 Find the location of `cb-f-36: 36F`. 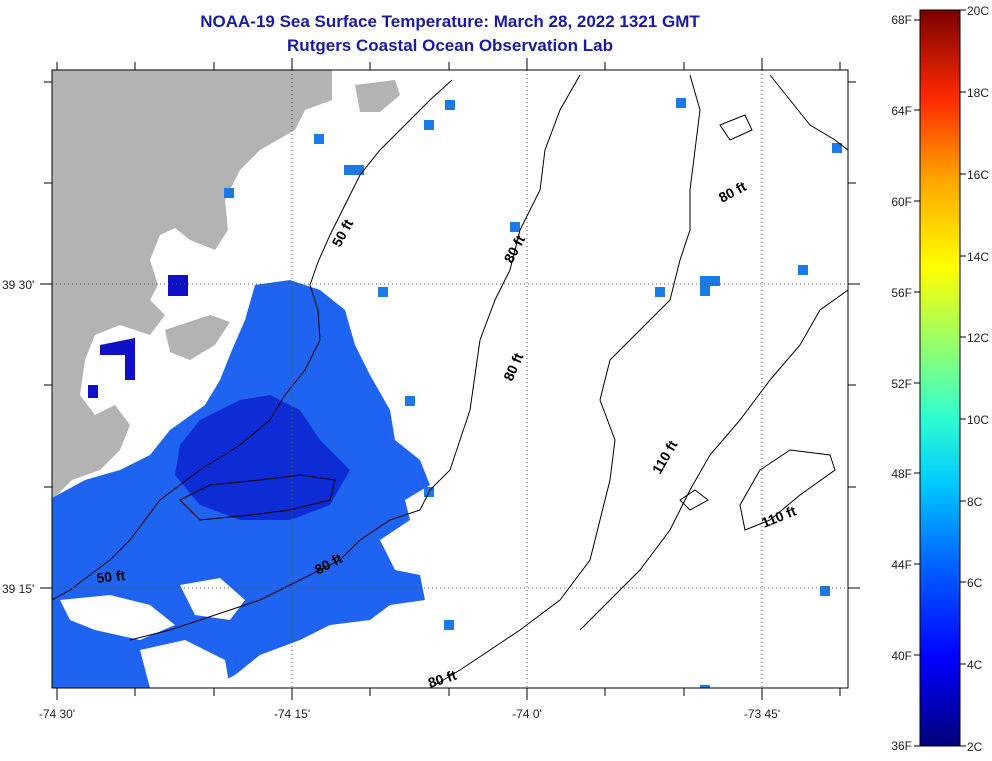

cb-f-36: 36F is located at coordinates (901, 746).